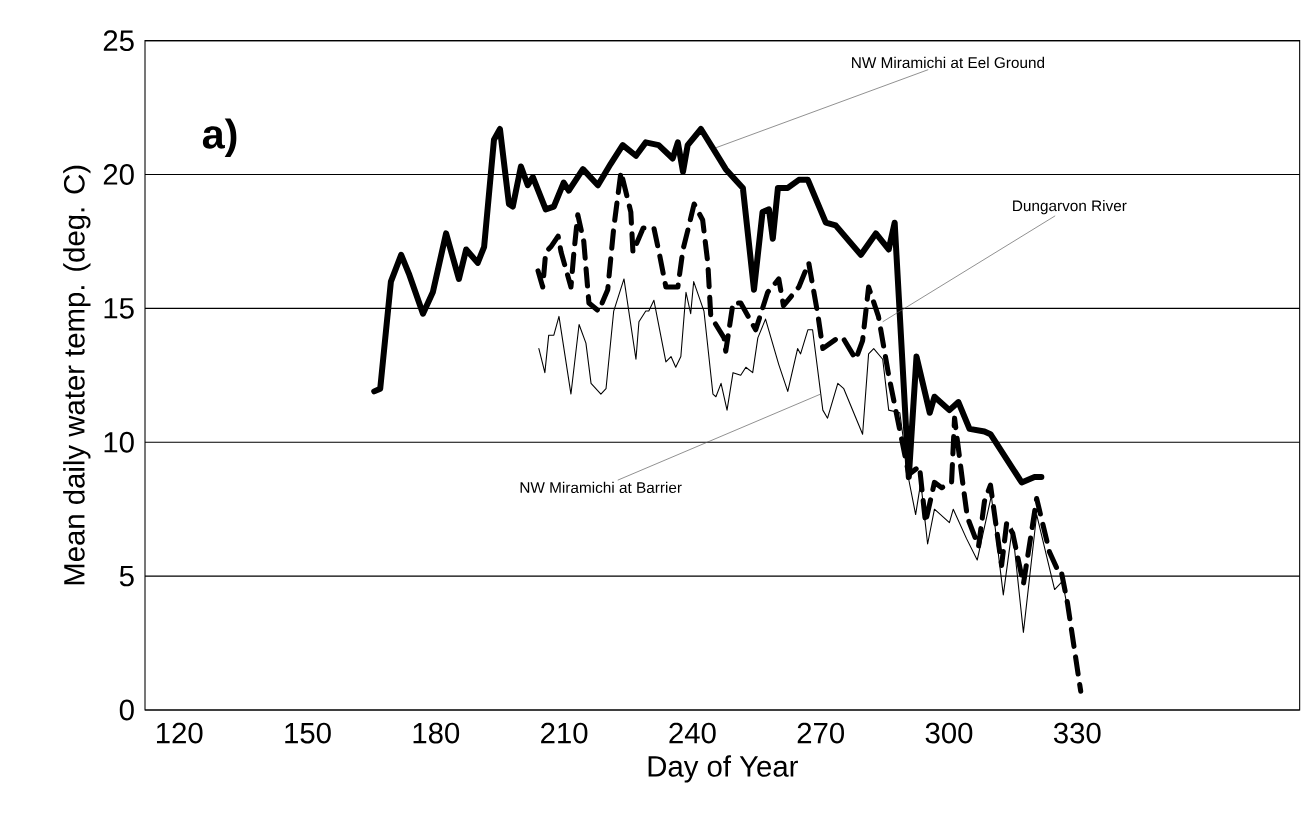  What do you see at coordinates (126, 576) in the screenshot?
I see `y-tick-label: 5` at bounding box center [126, 576].